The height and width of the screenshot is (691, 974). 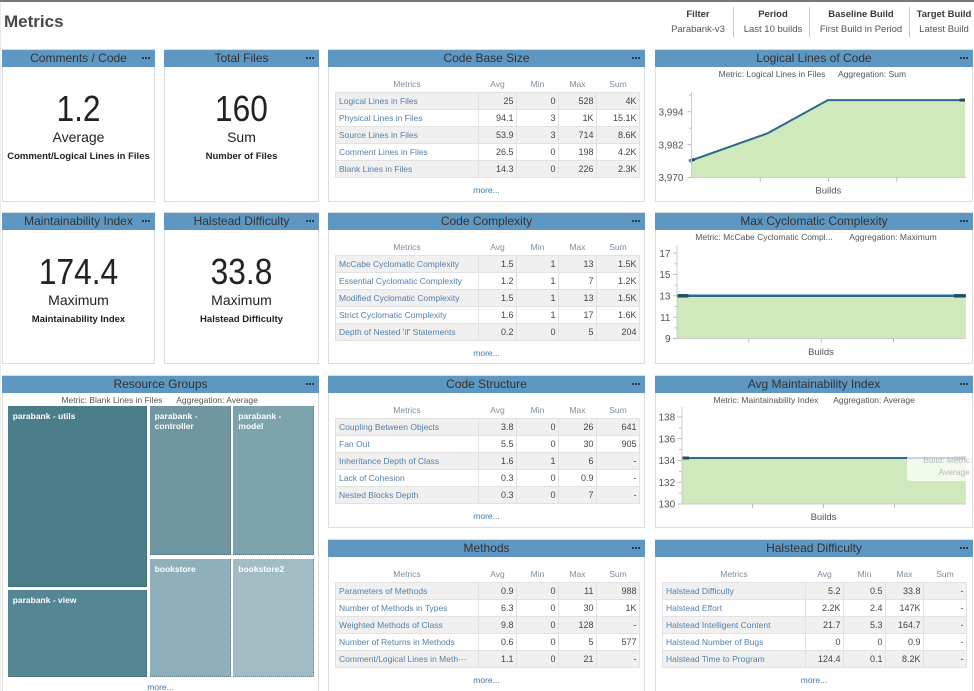 What do you see at coordinates (665, 275) in the screenshot?
I see `svg-text: 15` at bounding box center [665, 275].